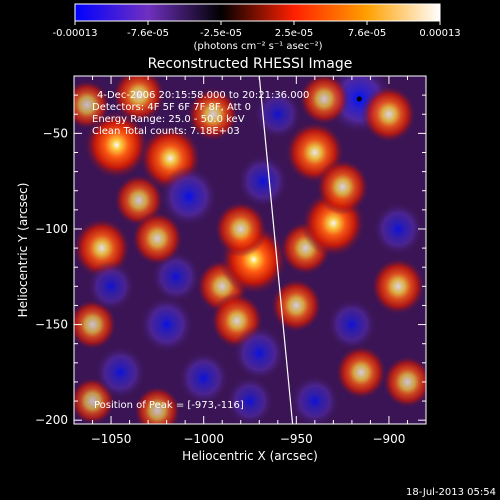  Describe the element at coordinates (203, 439) in the screenshot. I see `x-tick-label-1: −1000` at that location.